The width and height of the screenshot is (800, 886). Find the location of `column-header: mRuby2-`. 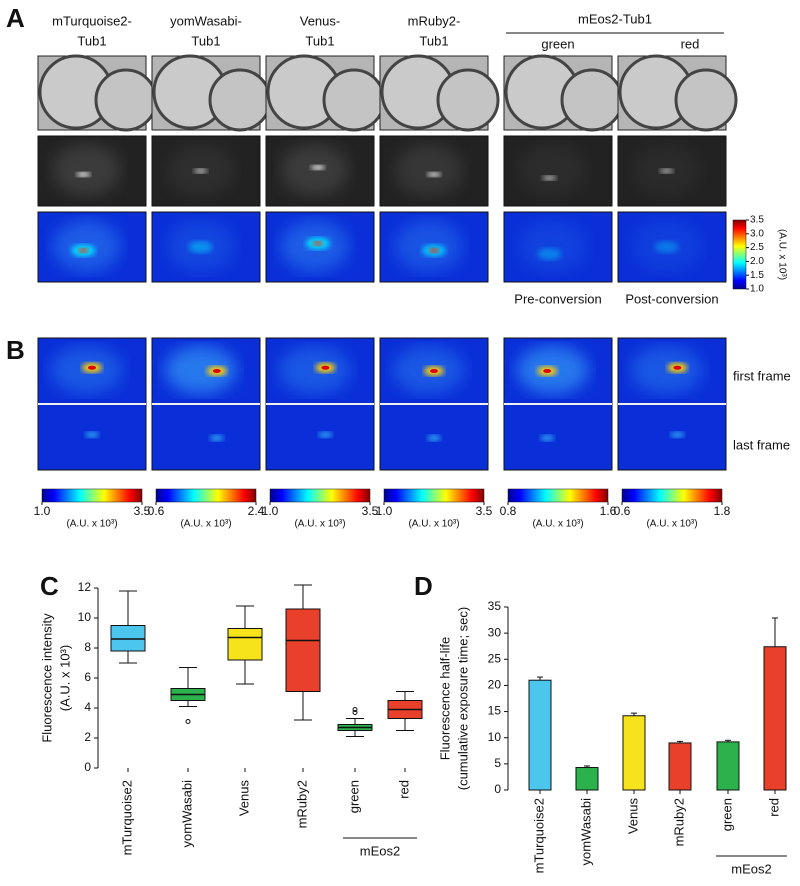

column-header: mRuby2- is located at coordinates (434, 20).